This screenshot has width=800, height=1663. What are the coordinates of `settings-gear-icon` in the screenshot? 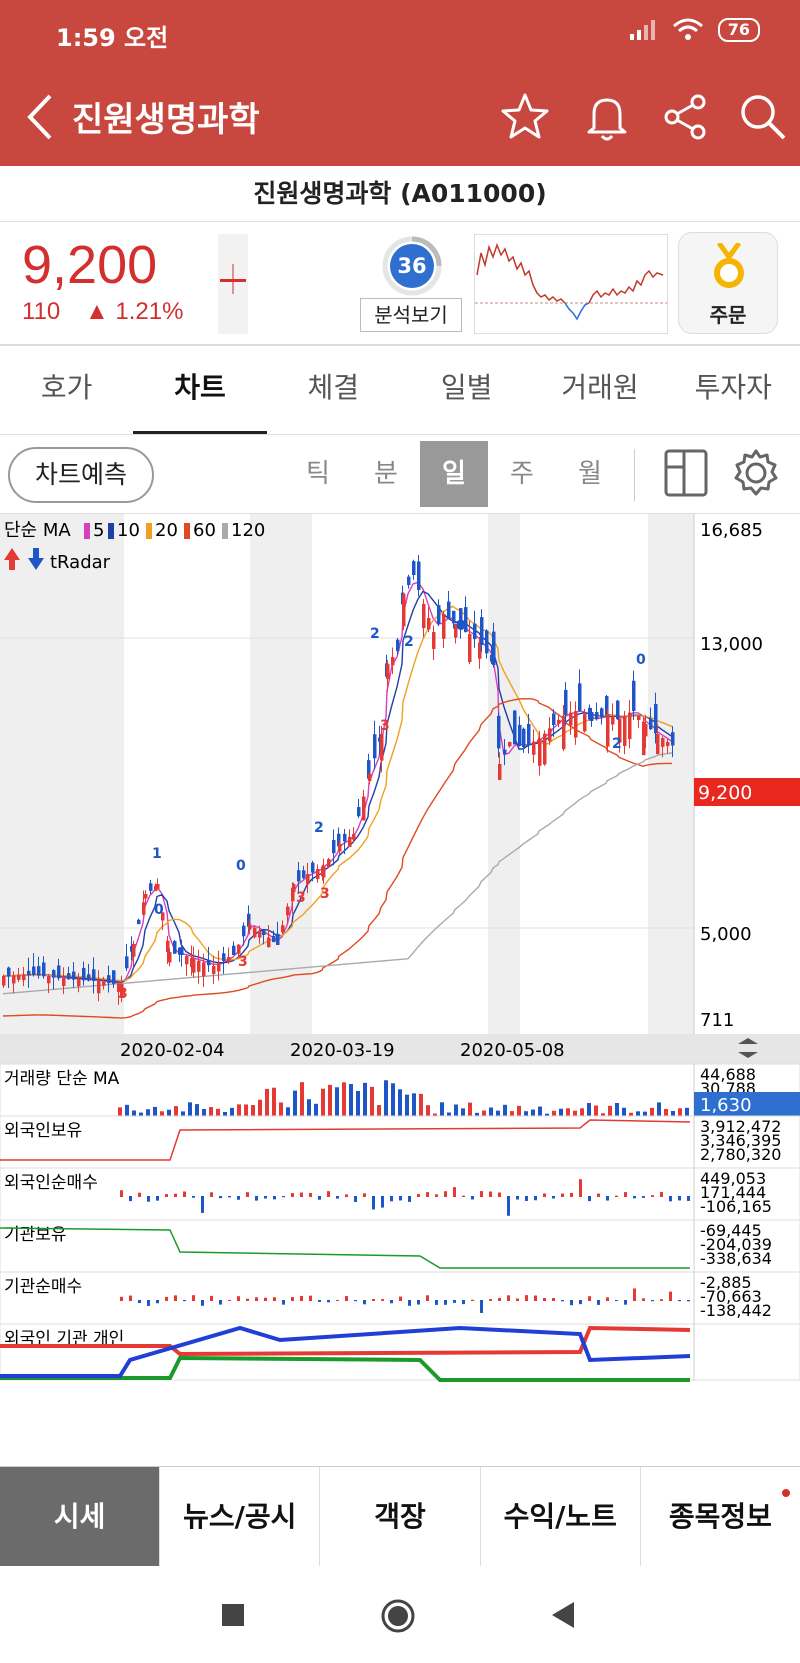 It's located at (756, 473).